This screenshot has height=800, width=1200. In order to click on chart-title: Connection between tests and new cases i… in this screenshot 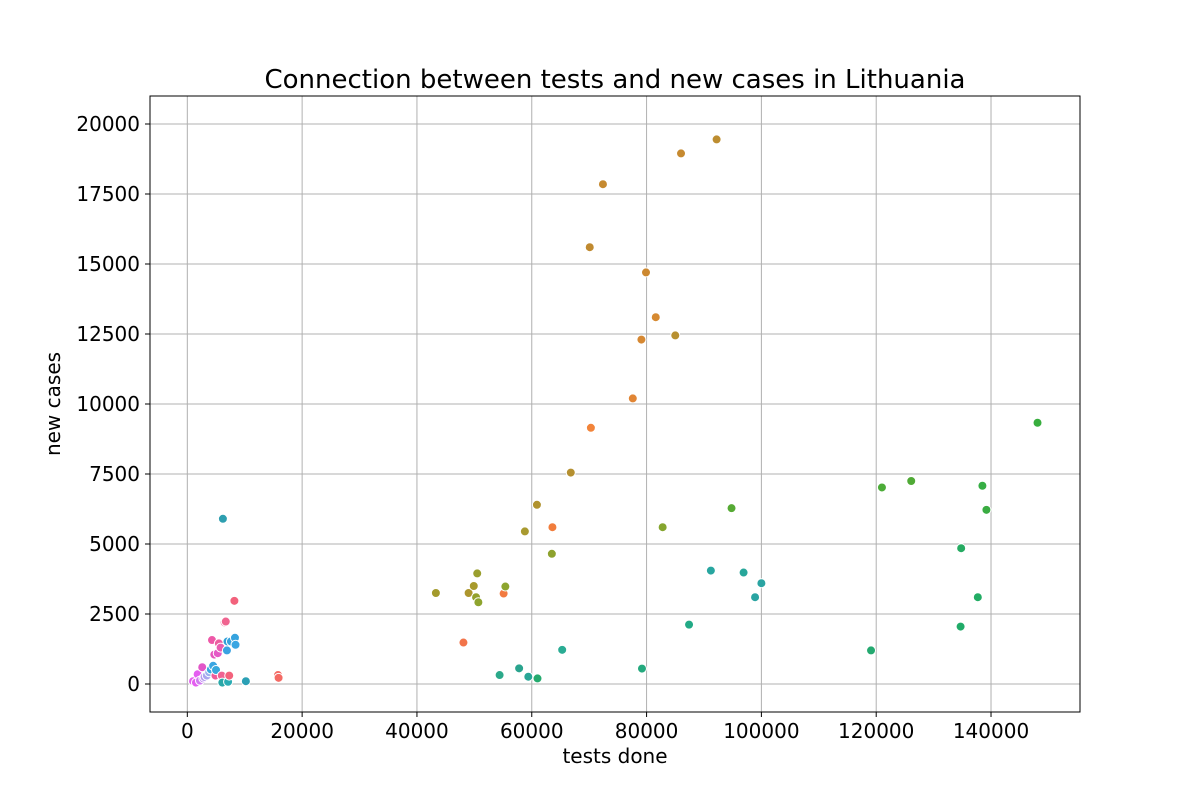, I will do `click(615, 80)`.